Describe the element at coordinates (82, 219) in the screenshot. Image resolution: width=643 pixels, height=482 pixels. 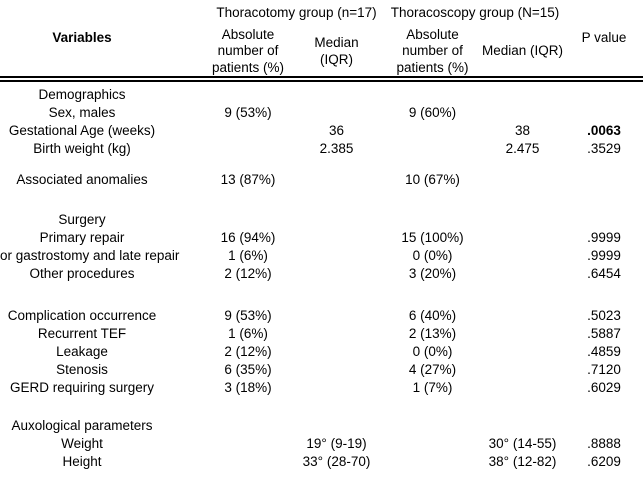
I see `section-label: Surgery` at that location.